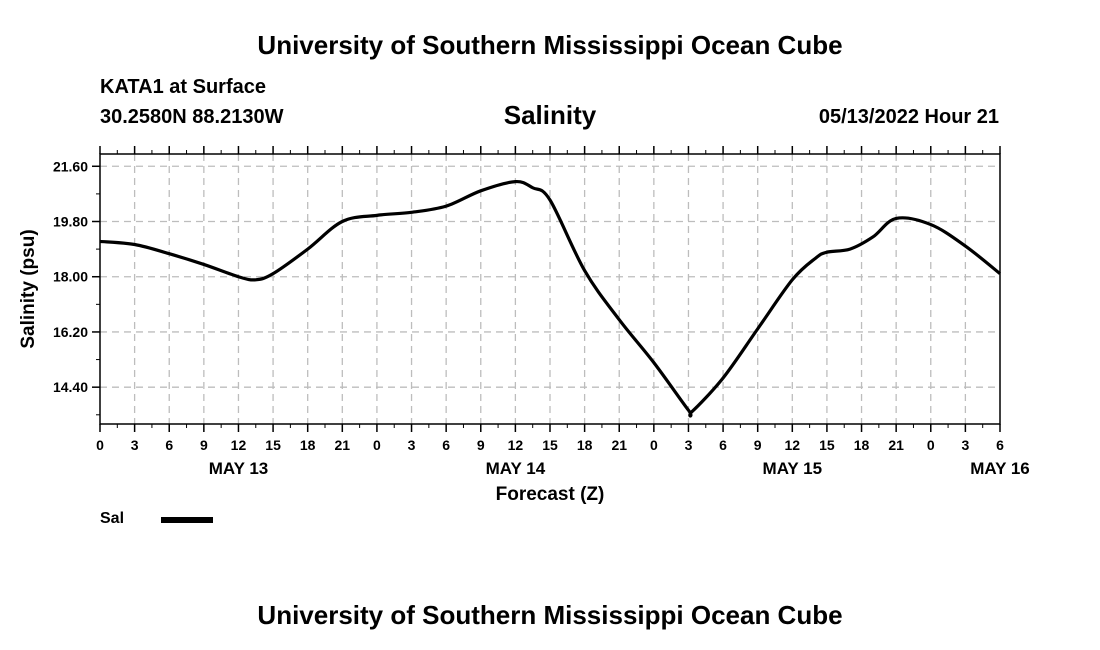 This screenshot has width=1100, height=650. I want to click on date-label: MAY 13, so click(239, 468).